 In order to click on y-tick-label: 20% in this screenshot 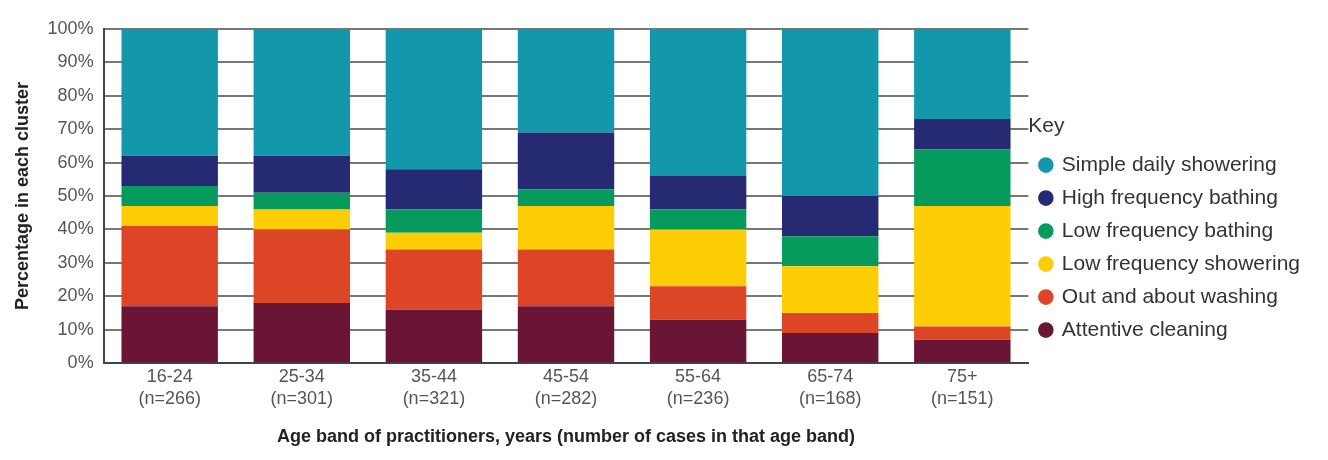, I will do `click(75, 295)`.